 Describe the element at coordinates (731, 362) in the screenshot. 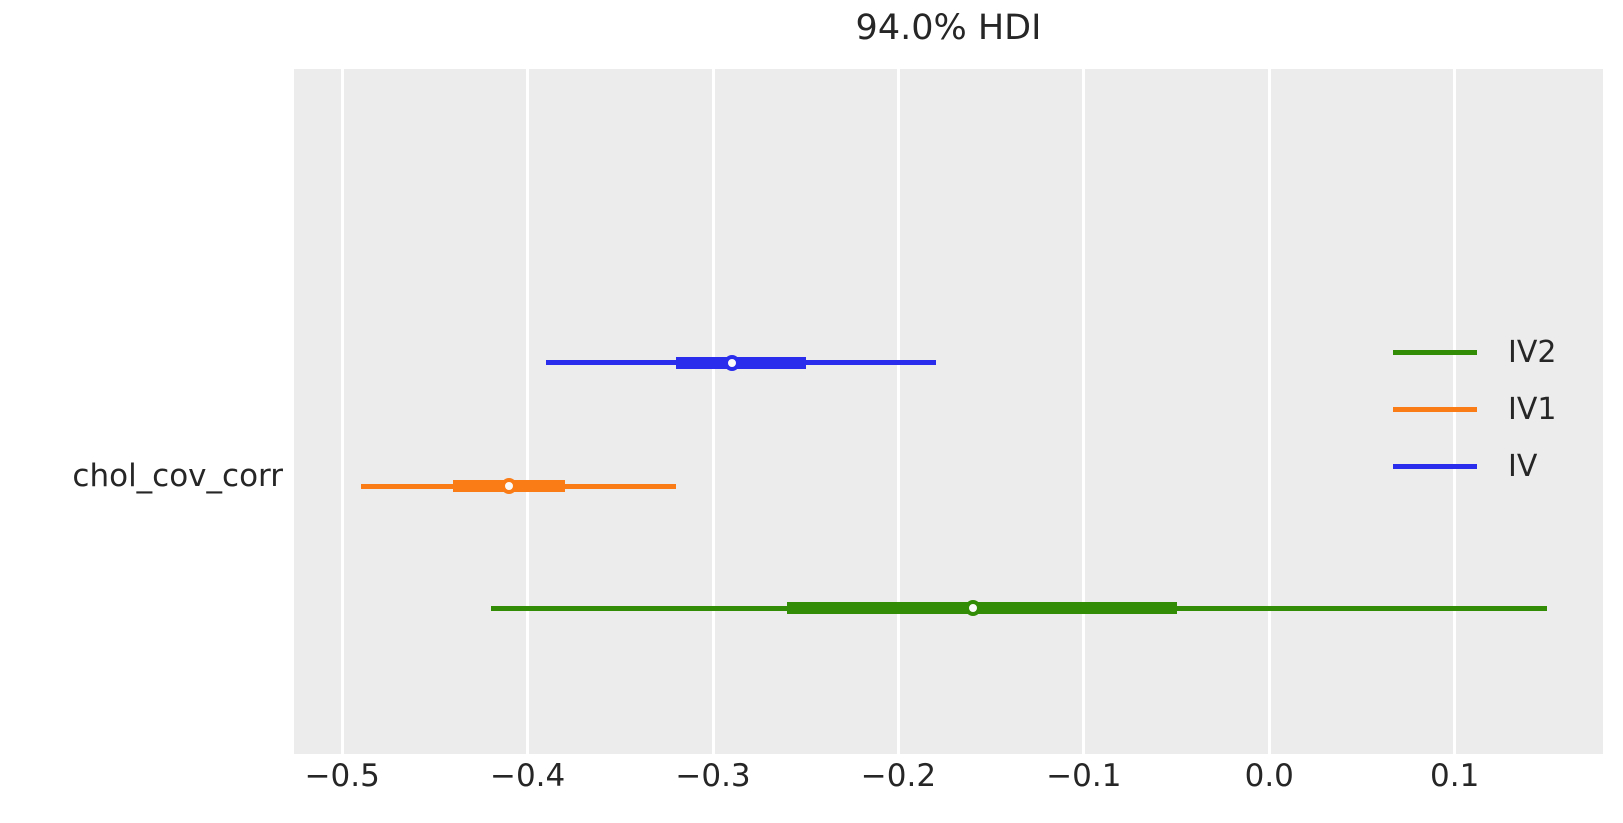

I see `point-estimate-dot-IV` at that location.